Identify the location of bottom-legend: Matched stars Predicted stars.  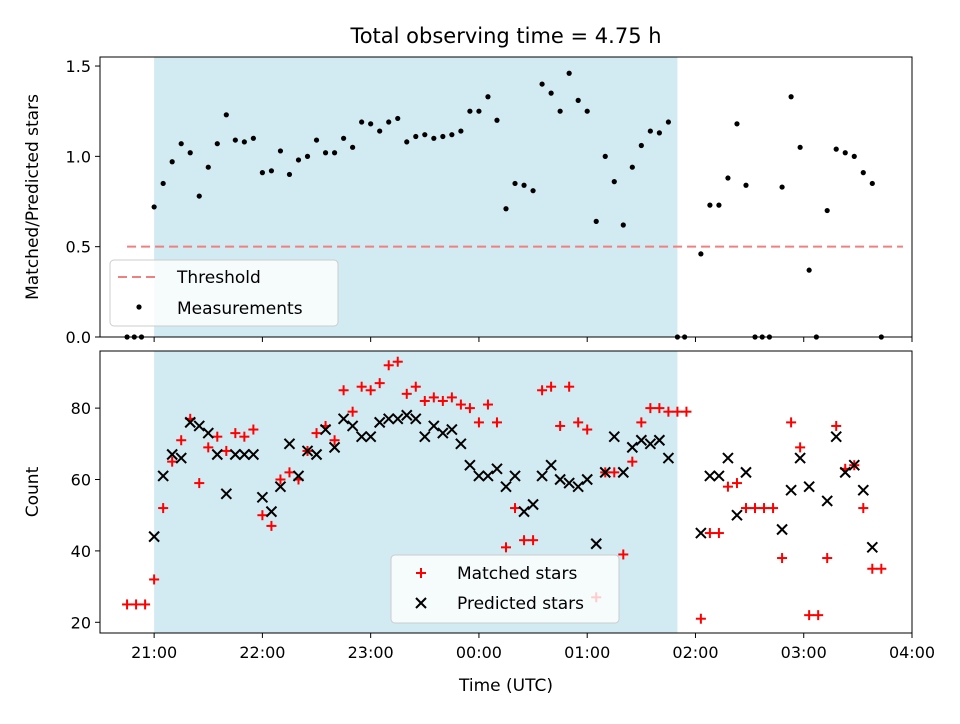
(505, 589).